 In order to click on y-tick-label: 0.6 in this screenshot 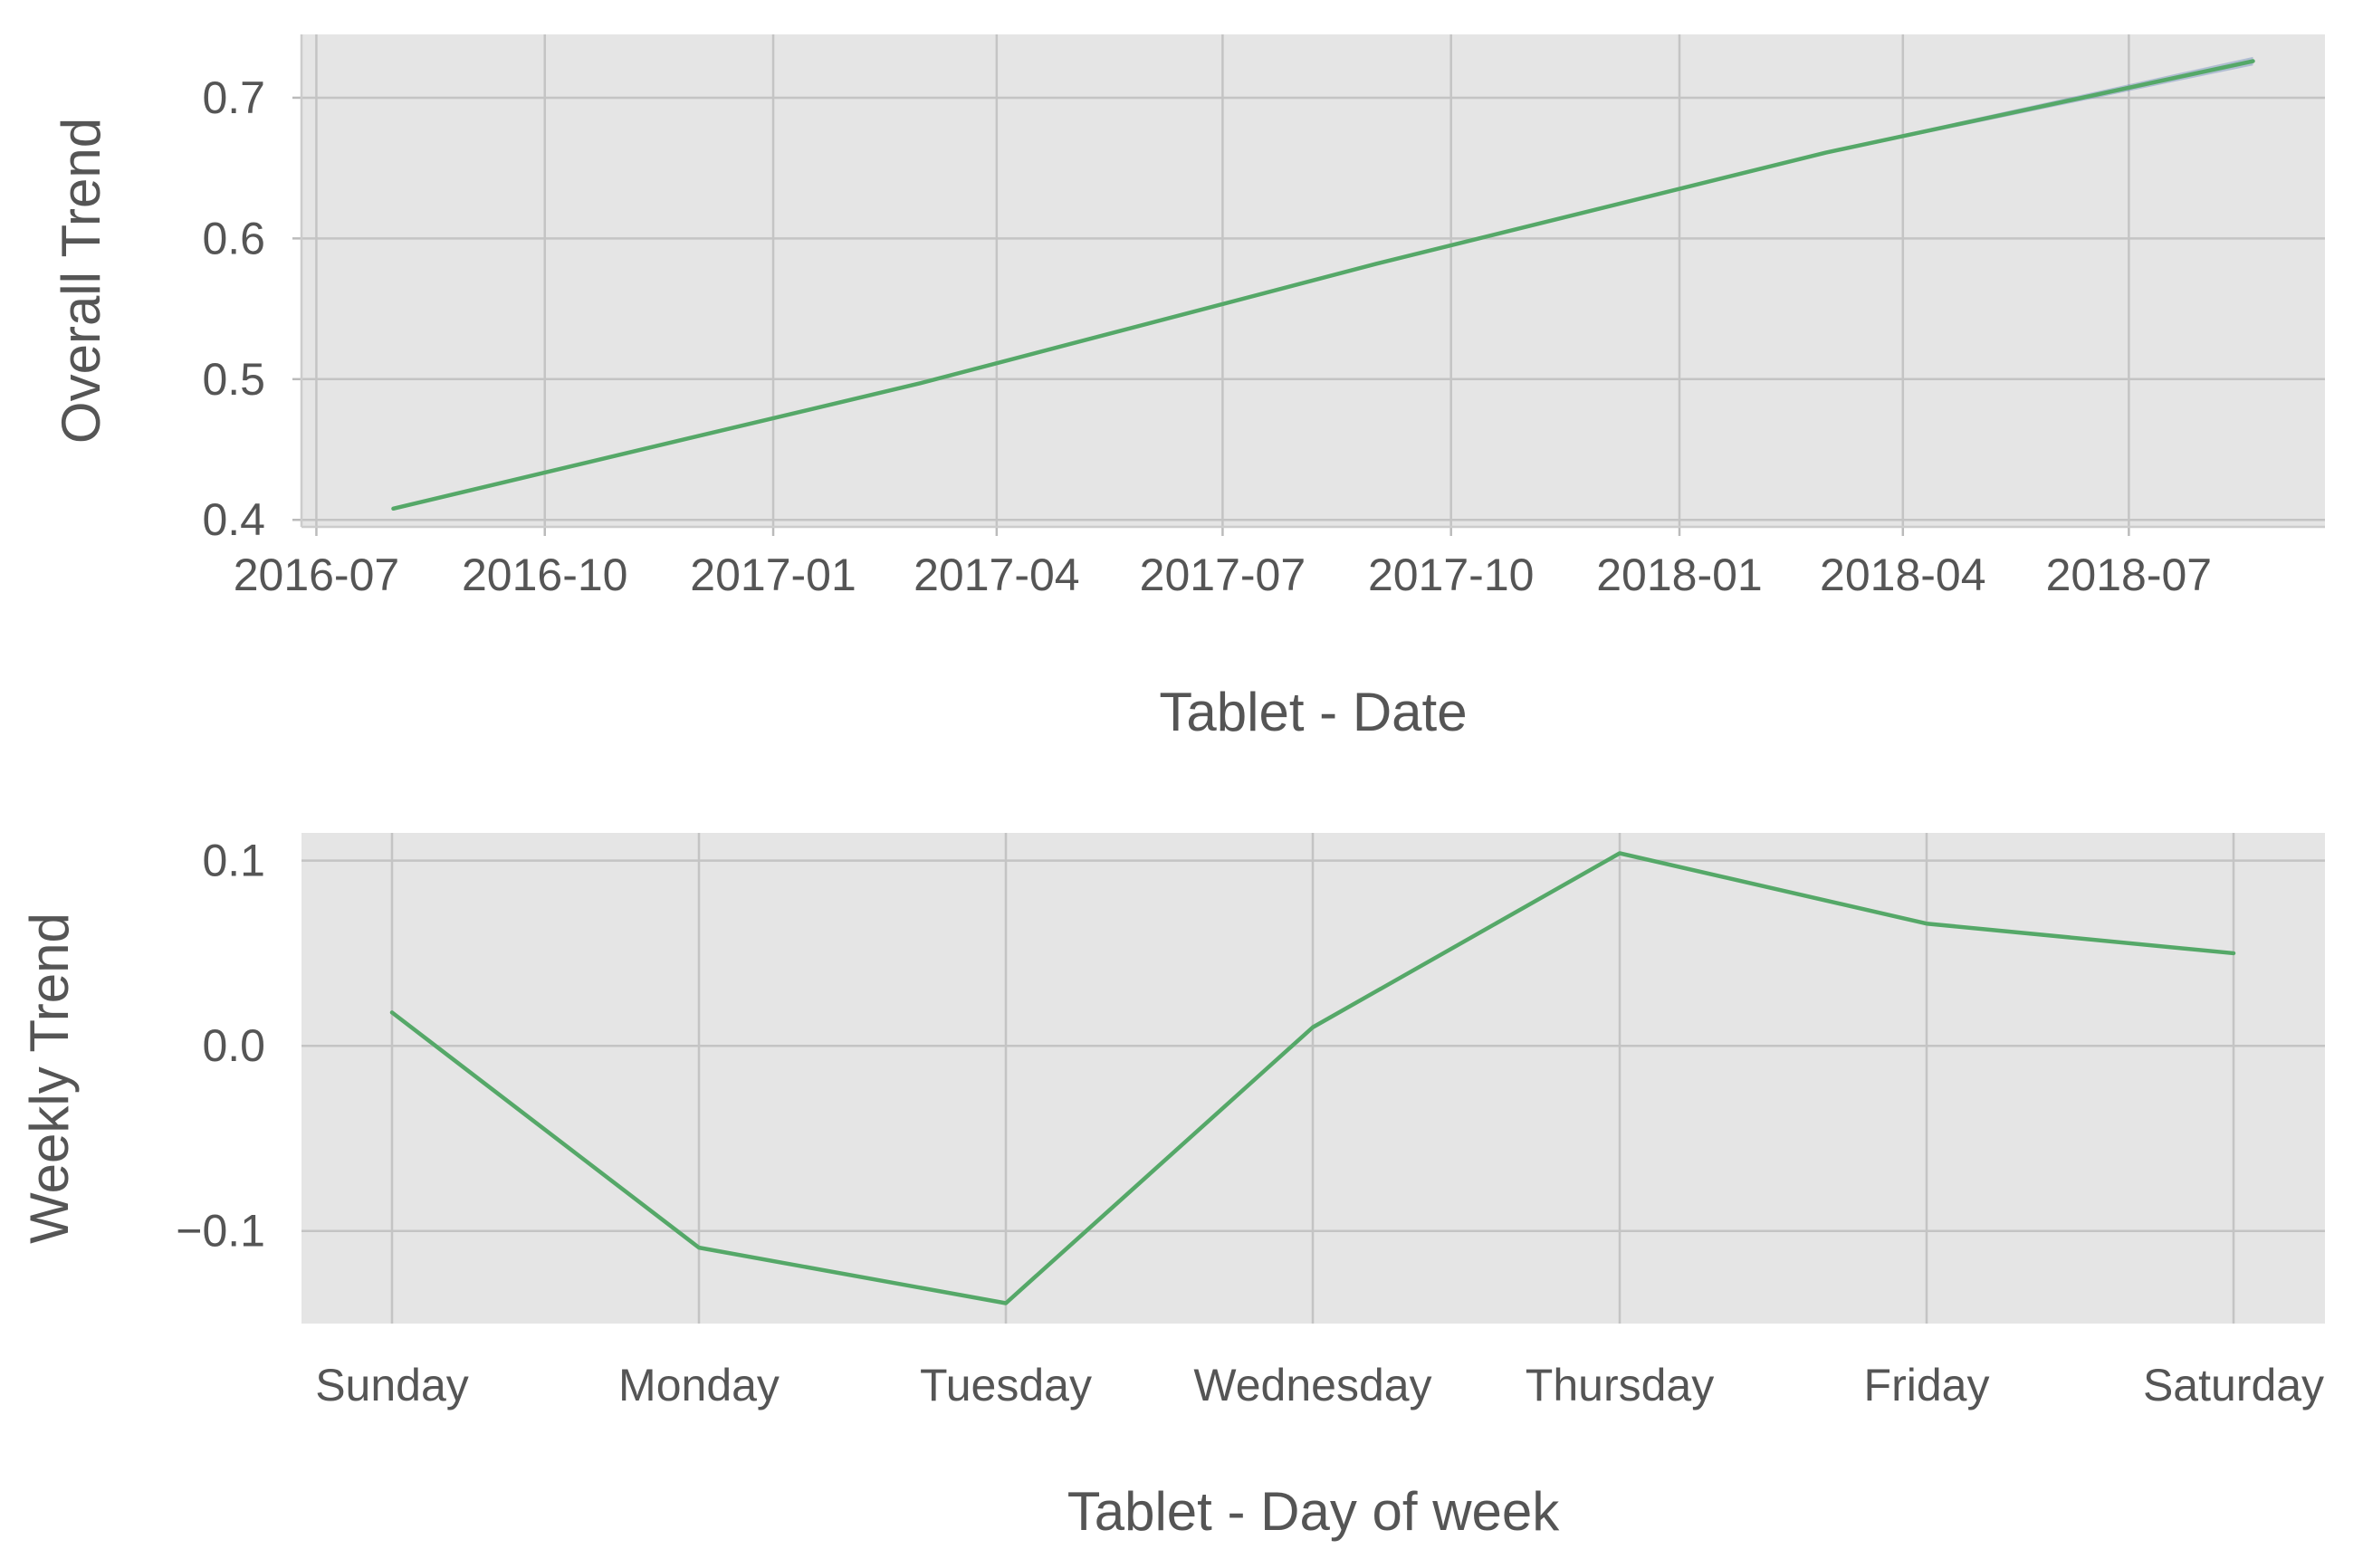, I will do `click(233, 238)`.